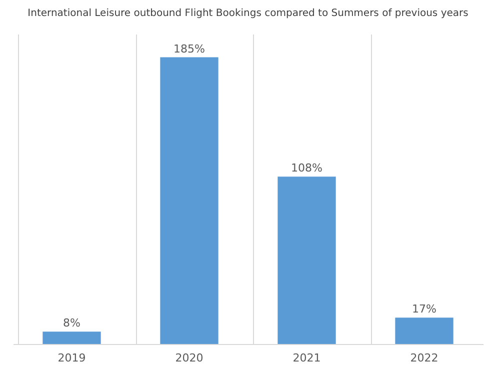 Image resolution: width=496 pixels, height=380 pixels. Describe the element at coordinates (72, 358) in the screenshot. I see `x-tick-label: 2019` at that location.